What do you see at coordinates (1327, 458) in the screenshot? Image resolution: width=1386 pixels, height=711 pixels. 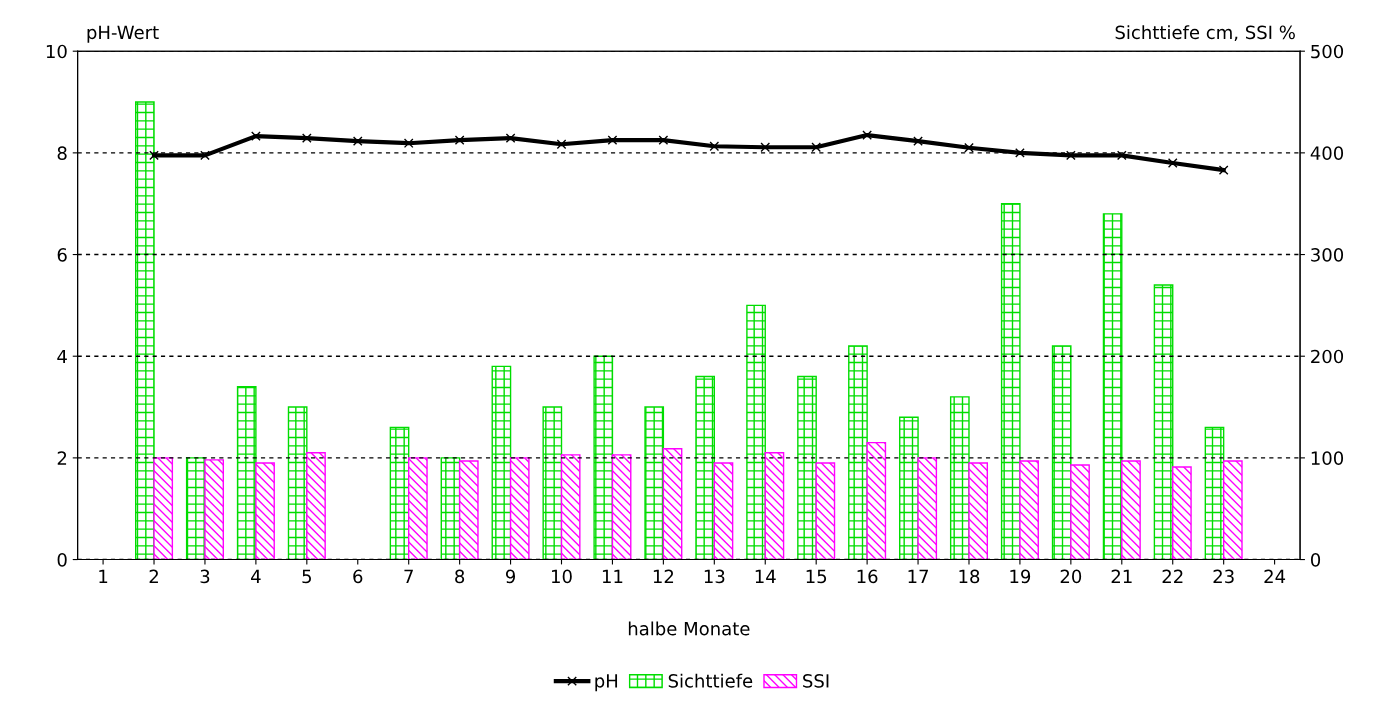 I see `y2-tick-label: 100` at bounding box center [1327, 458].